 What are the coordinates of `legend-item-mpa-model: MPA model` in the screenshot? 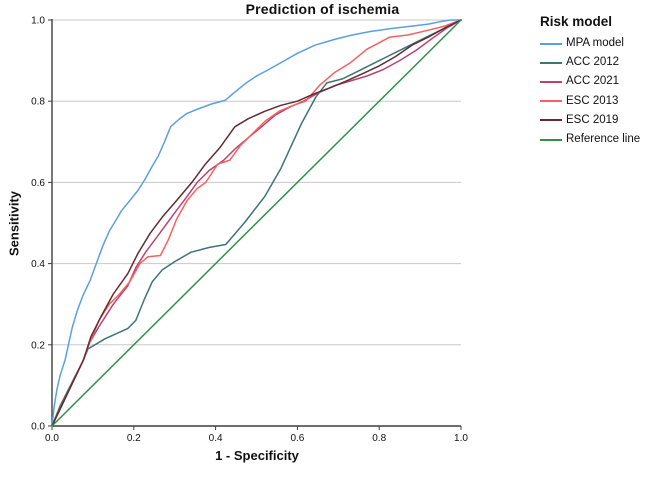 It's located at (592, 43).